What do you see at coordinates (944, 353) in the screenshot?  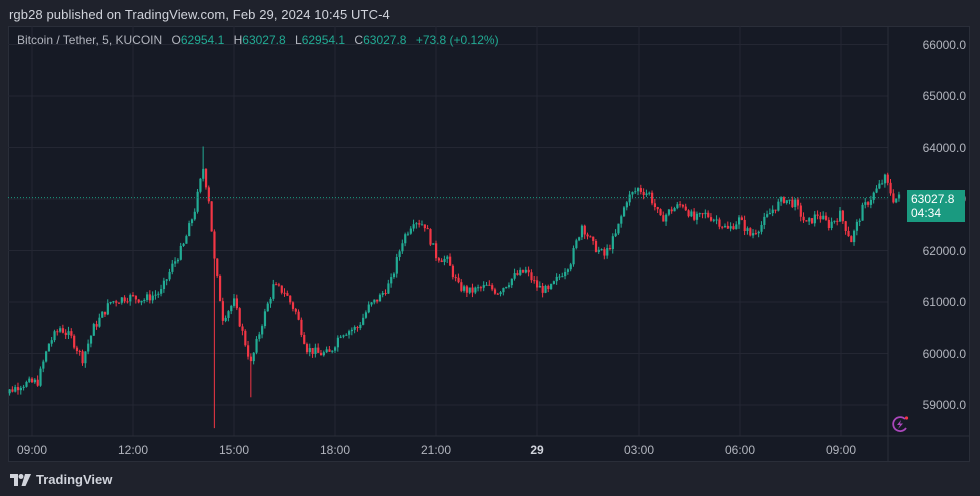 I see `price-tick: 60000.0` at bounding box center [944, 353].